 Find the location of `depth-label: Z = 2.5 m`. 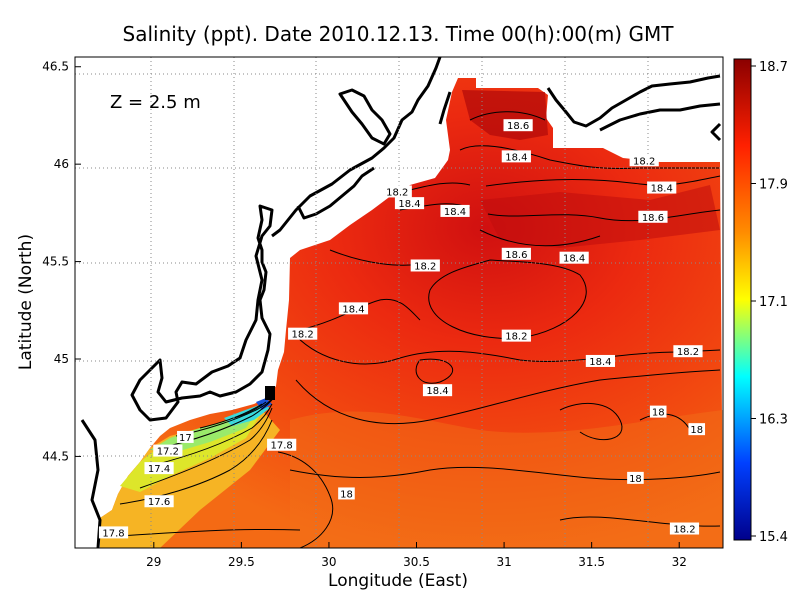

depth-label: Z = 2.5 m is located at coordinates (155, 102).